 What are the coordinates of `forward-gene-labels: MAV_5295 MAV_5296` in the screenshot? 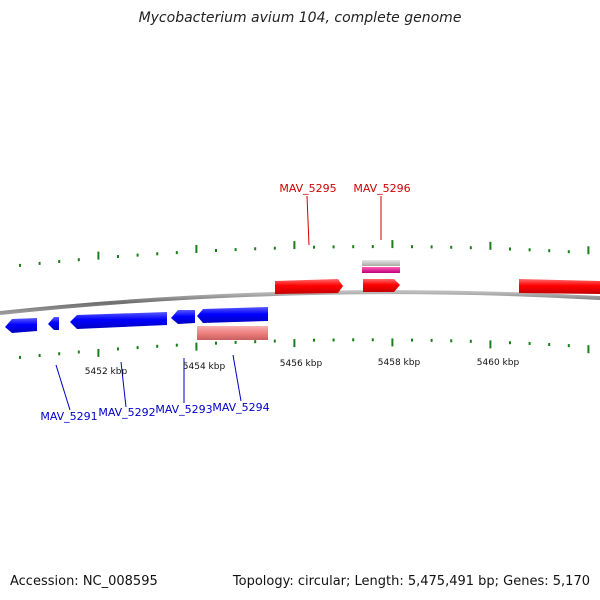 It's located at (344, 188).